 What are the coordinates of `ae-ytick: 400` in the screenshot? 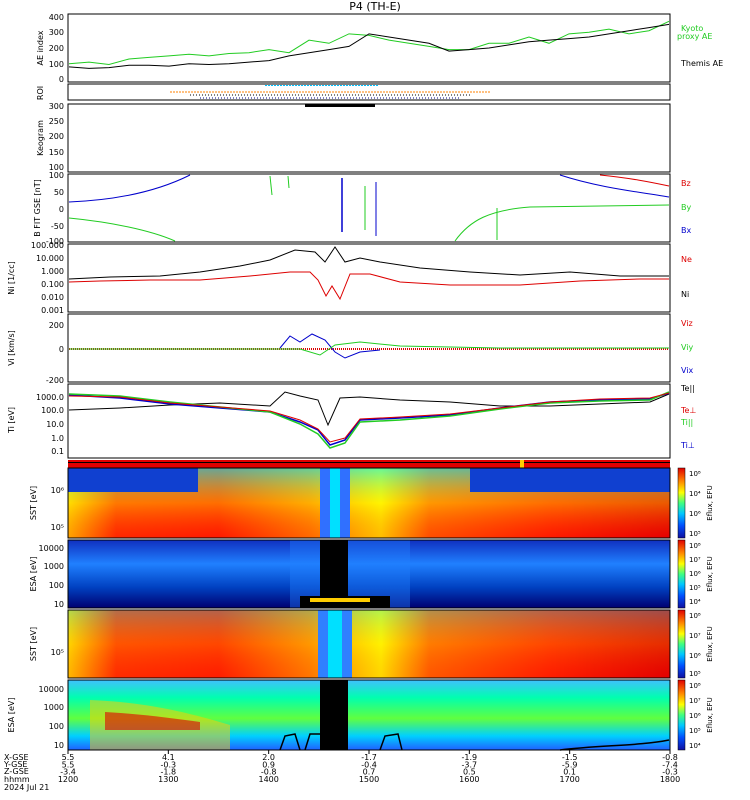 It's located at (56, 17).